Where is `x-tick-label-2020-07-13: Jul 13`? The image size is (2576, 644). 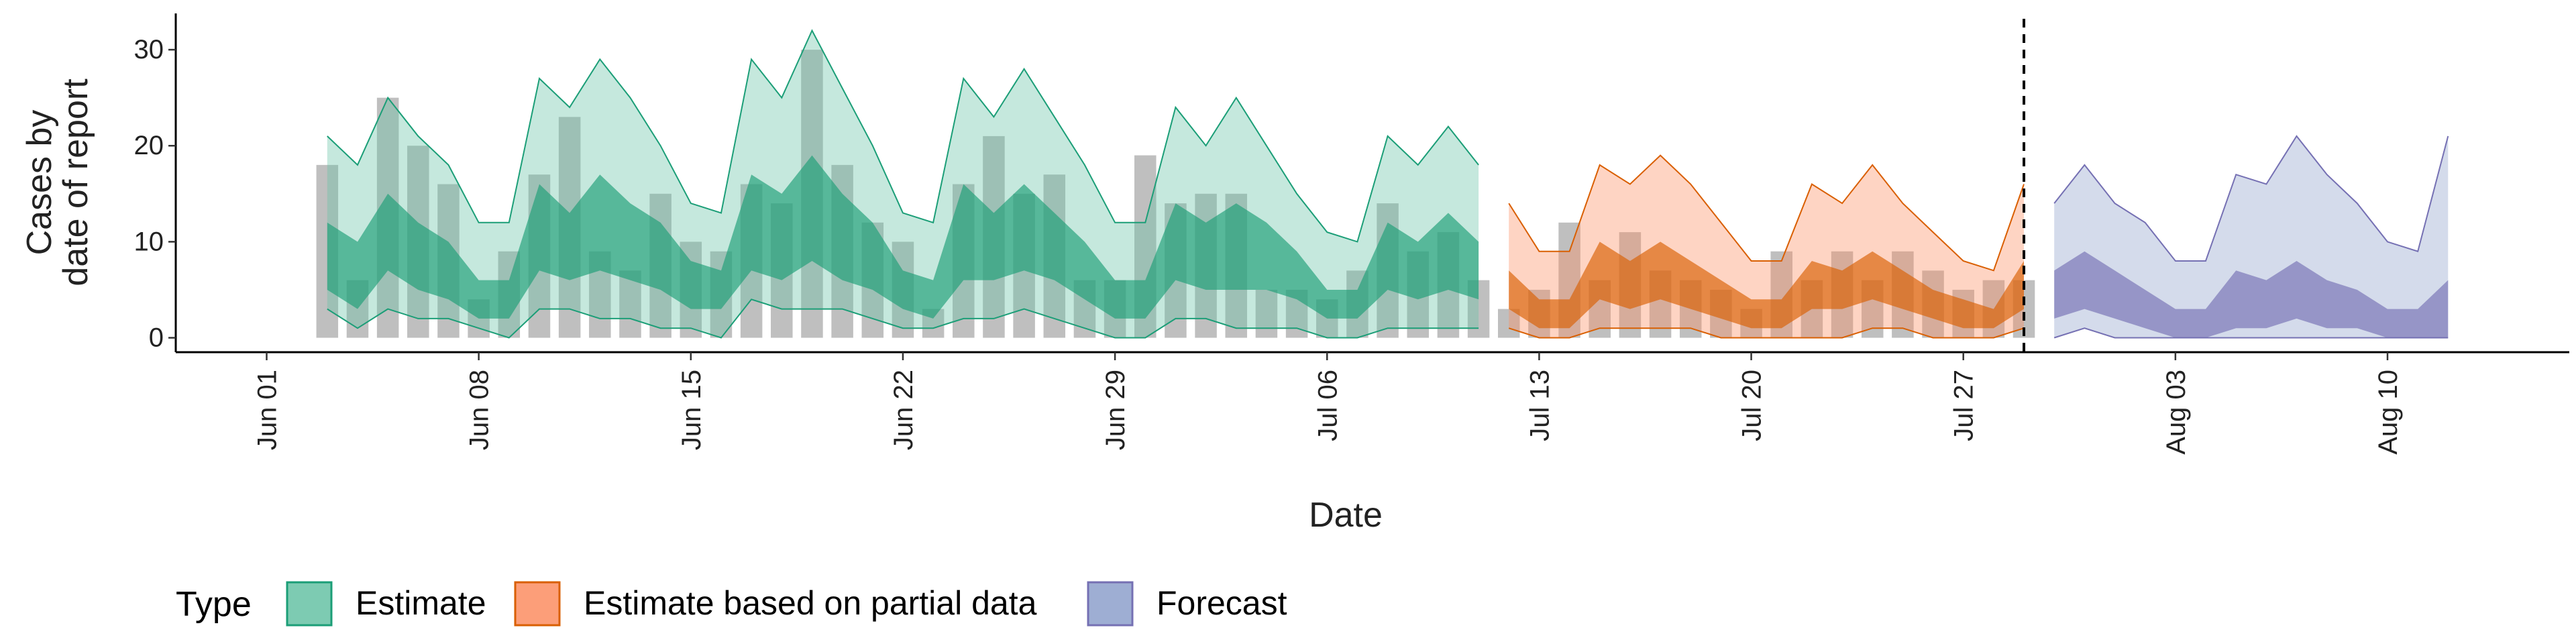
x-tick-label-2020-07-13: Jul 13 is located at coordinates (1539, 405).